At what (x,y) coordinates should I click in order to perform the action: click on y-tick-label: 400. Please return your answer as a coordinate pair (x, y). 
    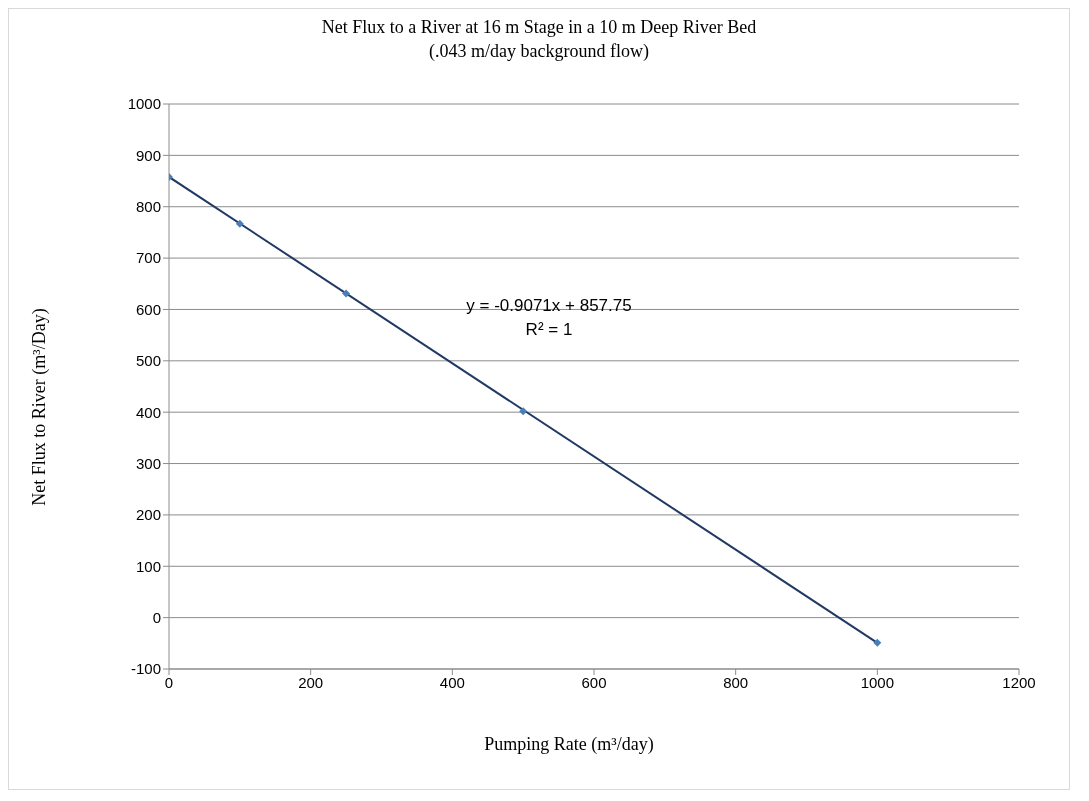
    Looking at the image, I should click on (148, 412).